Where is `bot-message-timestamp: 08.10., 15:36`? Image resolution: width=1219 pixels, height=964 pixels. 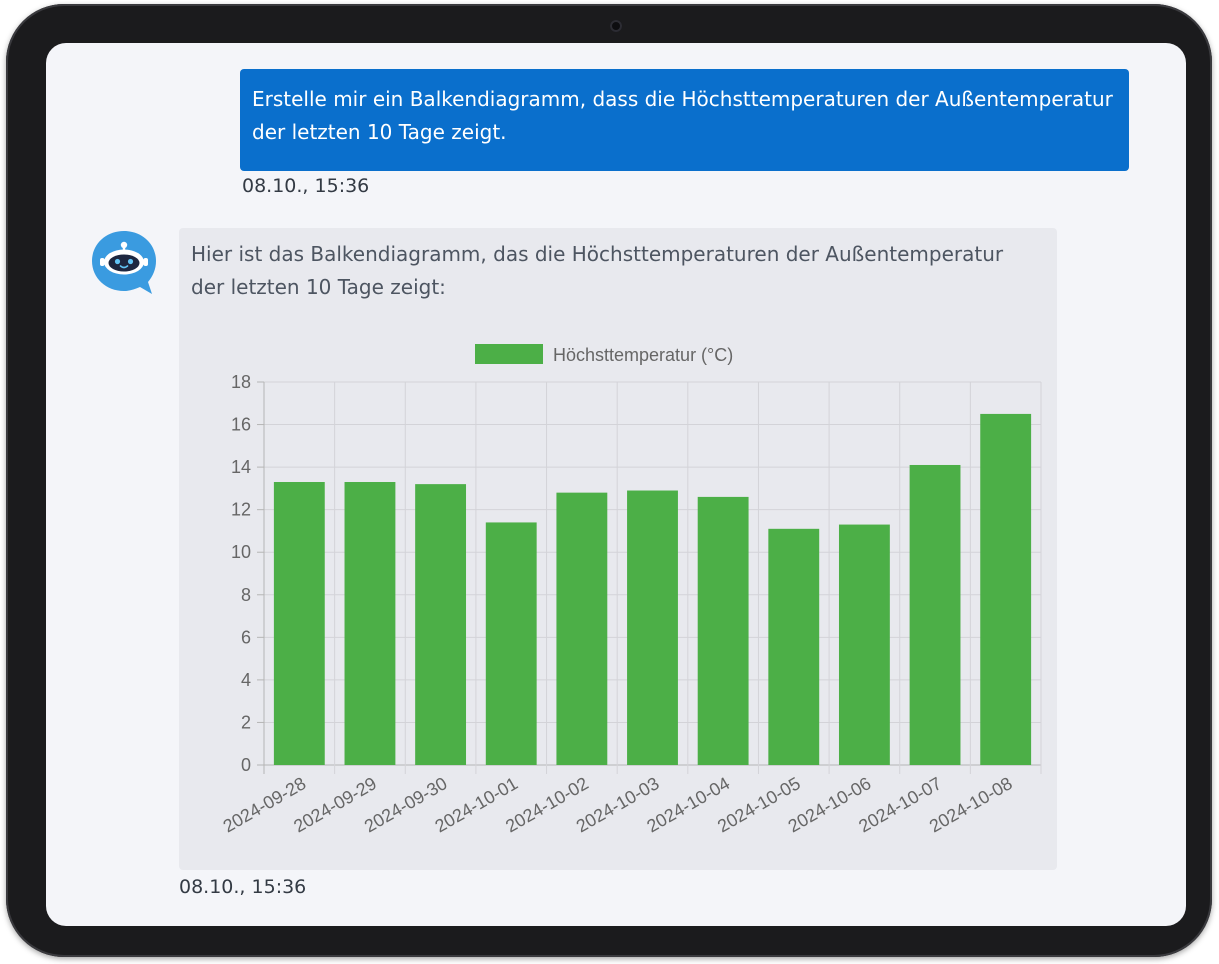 bot-message-timestamp: 08.10., 15:36 is located at coordinates (243, 887).